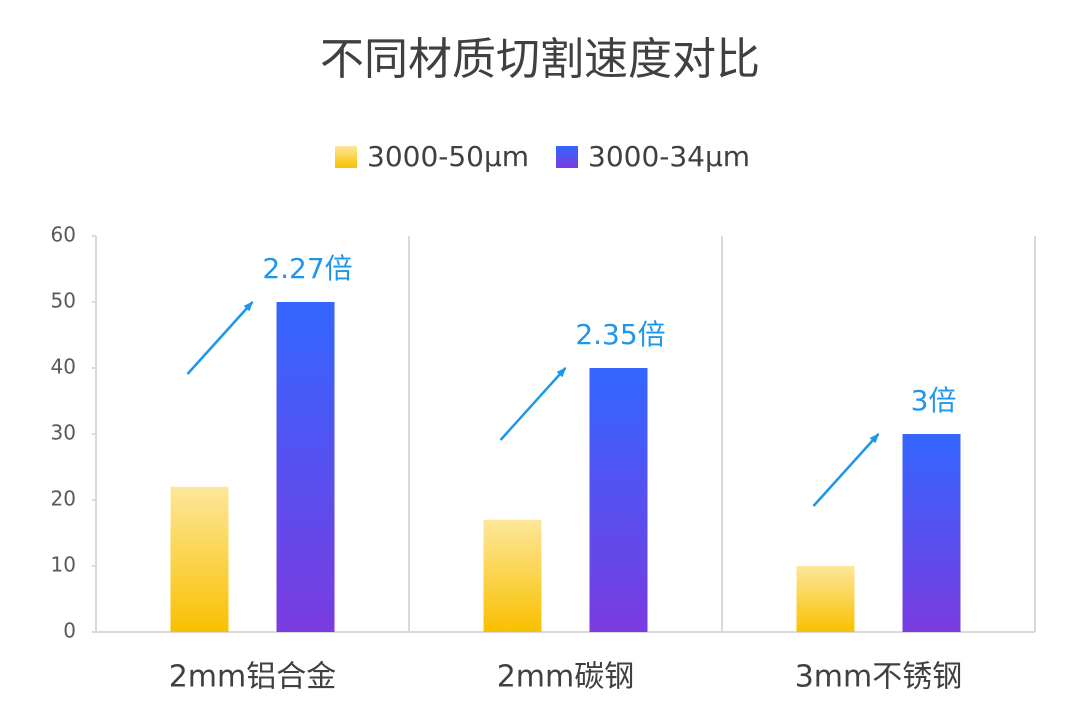  I want to click on y-tick-label: 30, so click(63, 433).